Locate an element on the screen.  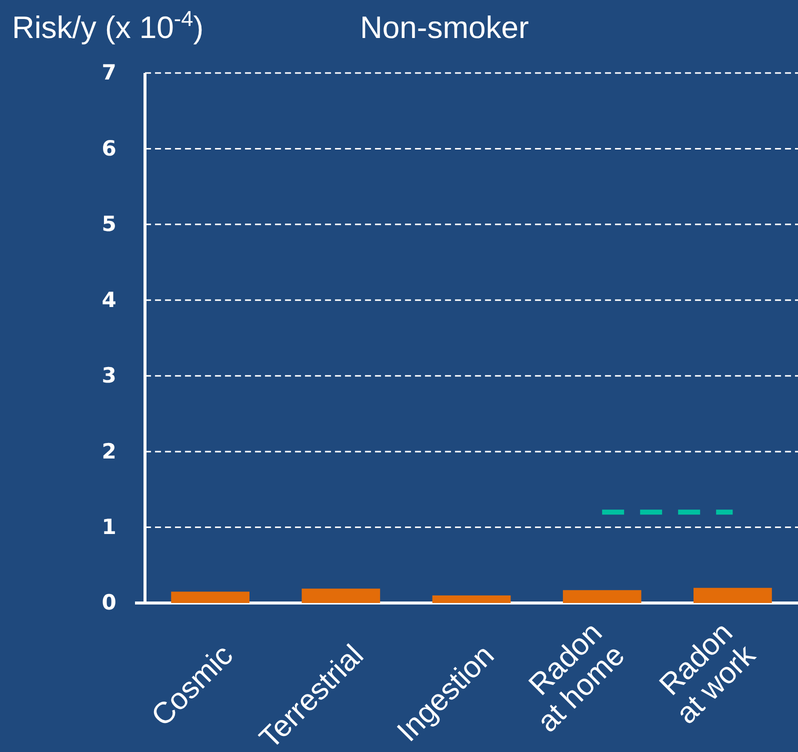
y-tick-label: 5 is located at coordinates (109, 224).